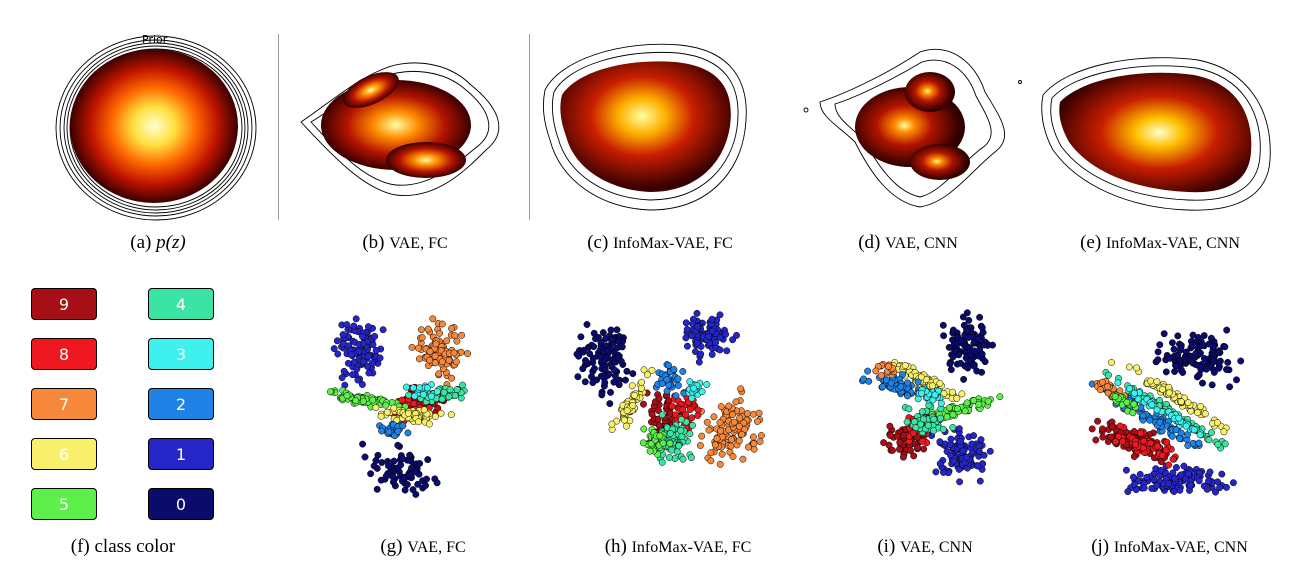 The width and height of the screenshot is (1300, 577). Describe the element at coordinates (141, 242) in the screenshot. I see `caption-a-prefix: (a)` at that location.